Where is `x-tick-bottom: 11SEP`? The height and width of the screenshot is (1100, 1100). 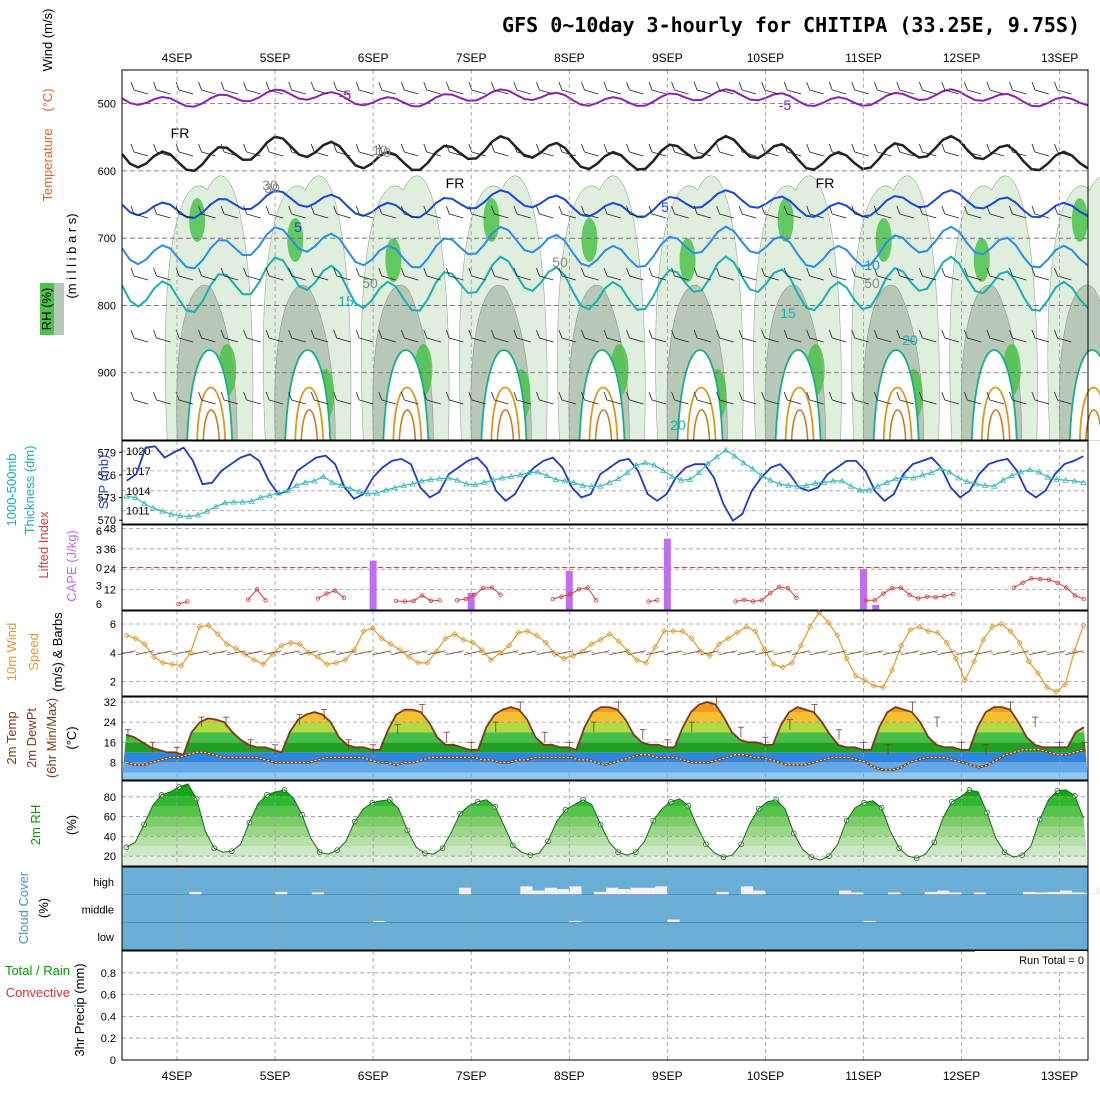 x-tick-bottom: 11SEP is located at coordinates (863, 1076).